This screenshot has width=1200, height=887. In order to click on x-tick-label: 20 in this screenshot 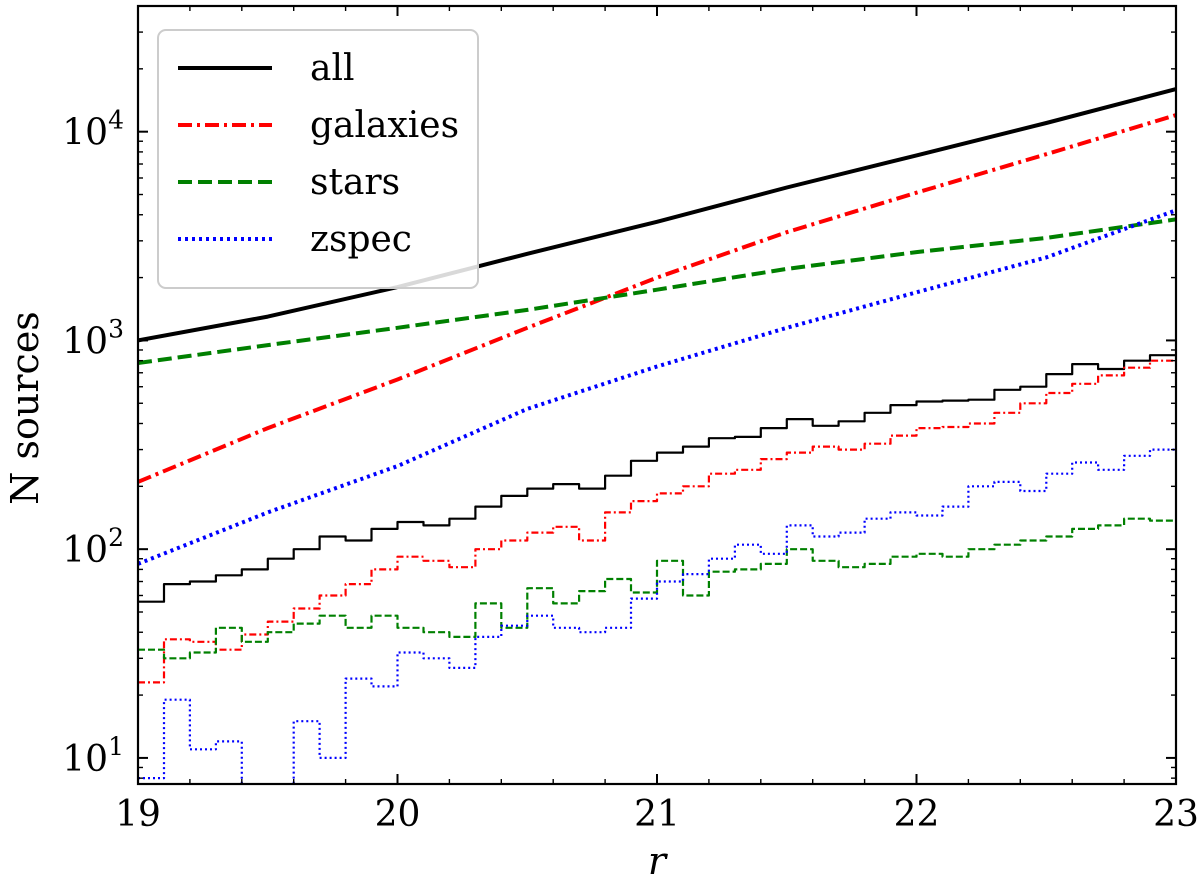, I will do `click(398, 814)`.